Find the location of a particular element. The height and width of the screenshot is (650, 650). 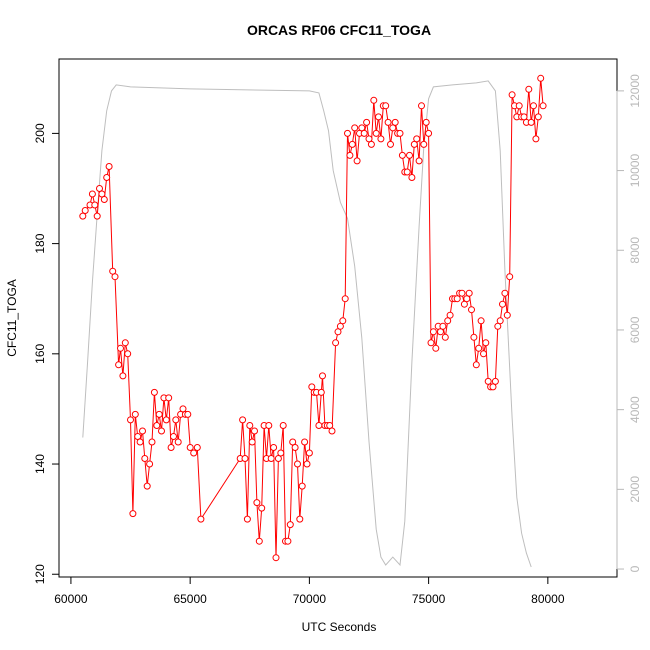

x-axis: 60000 65000 70000 75000 80000 is located at coordinates (309, 591).